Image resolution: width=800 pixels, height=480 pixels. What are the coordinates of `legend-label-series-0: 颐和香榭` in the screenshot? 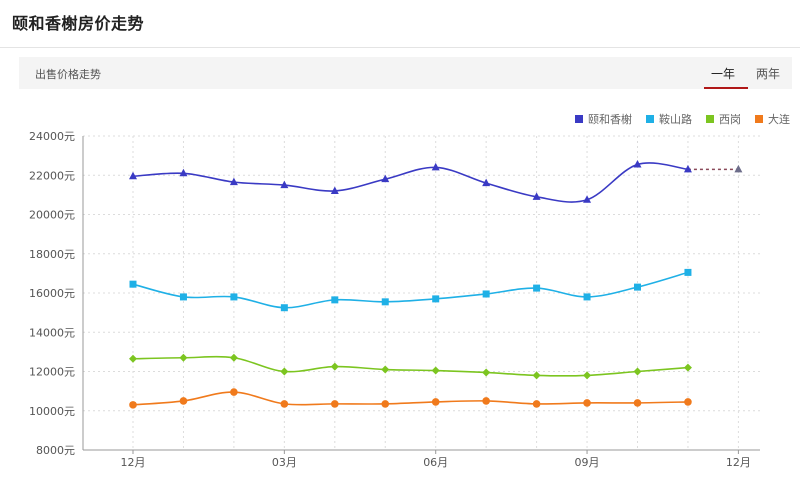 It's located at (610, 119).